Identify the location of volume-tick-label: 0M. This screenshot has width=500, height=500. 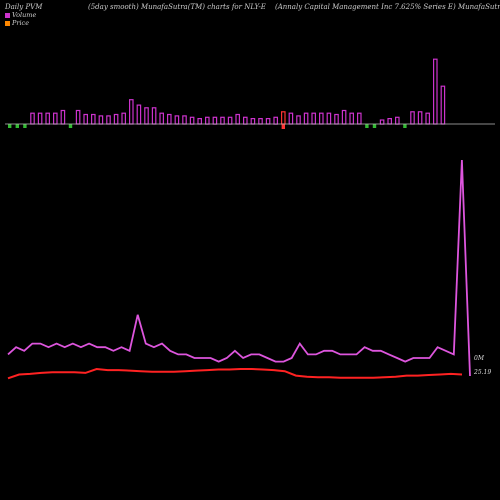
(479, 358).